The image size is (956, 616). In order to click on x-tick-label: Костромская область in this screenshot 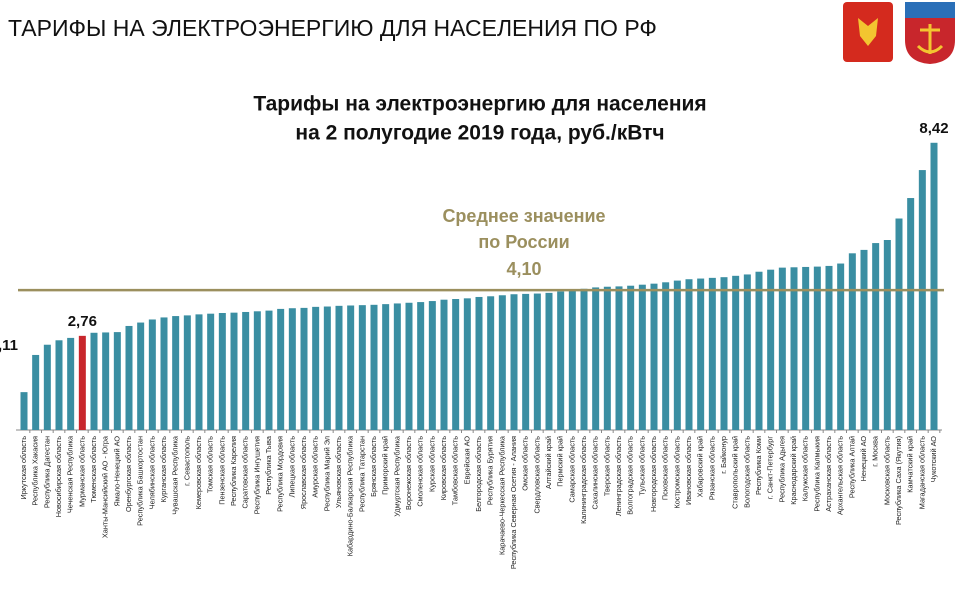, I will do `click(676, 472)`.